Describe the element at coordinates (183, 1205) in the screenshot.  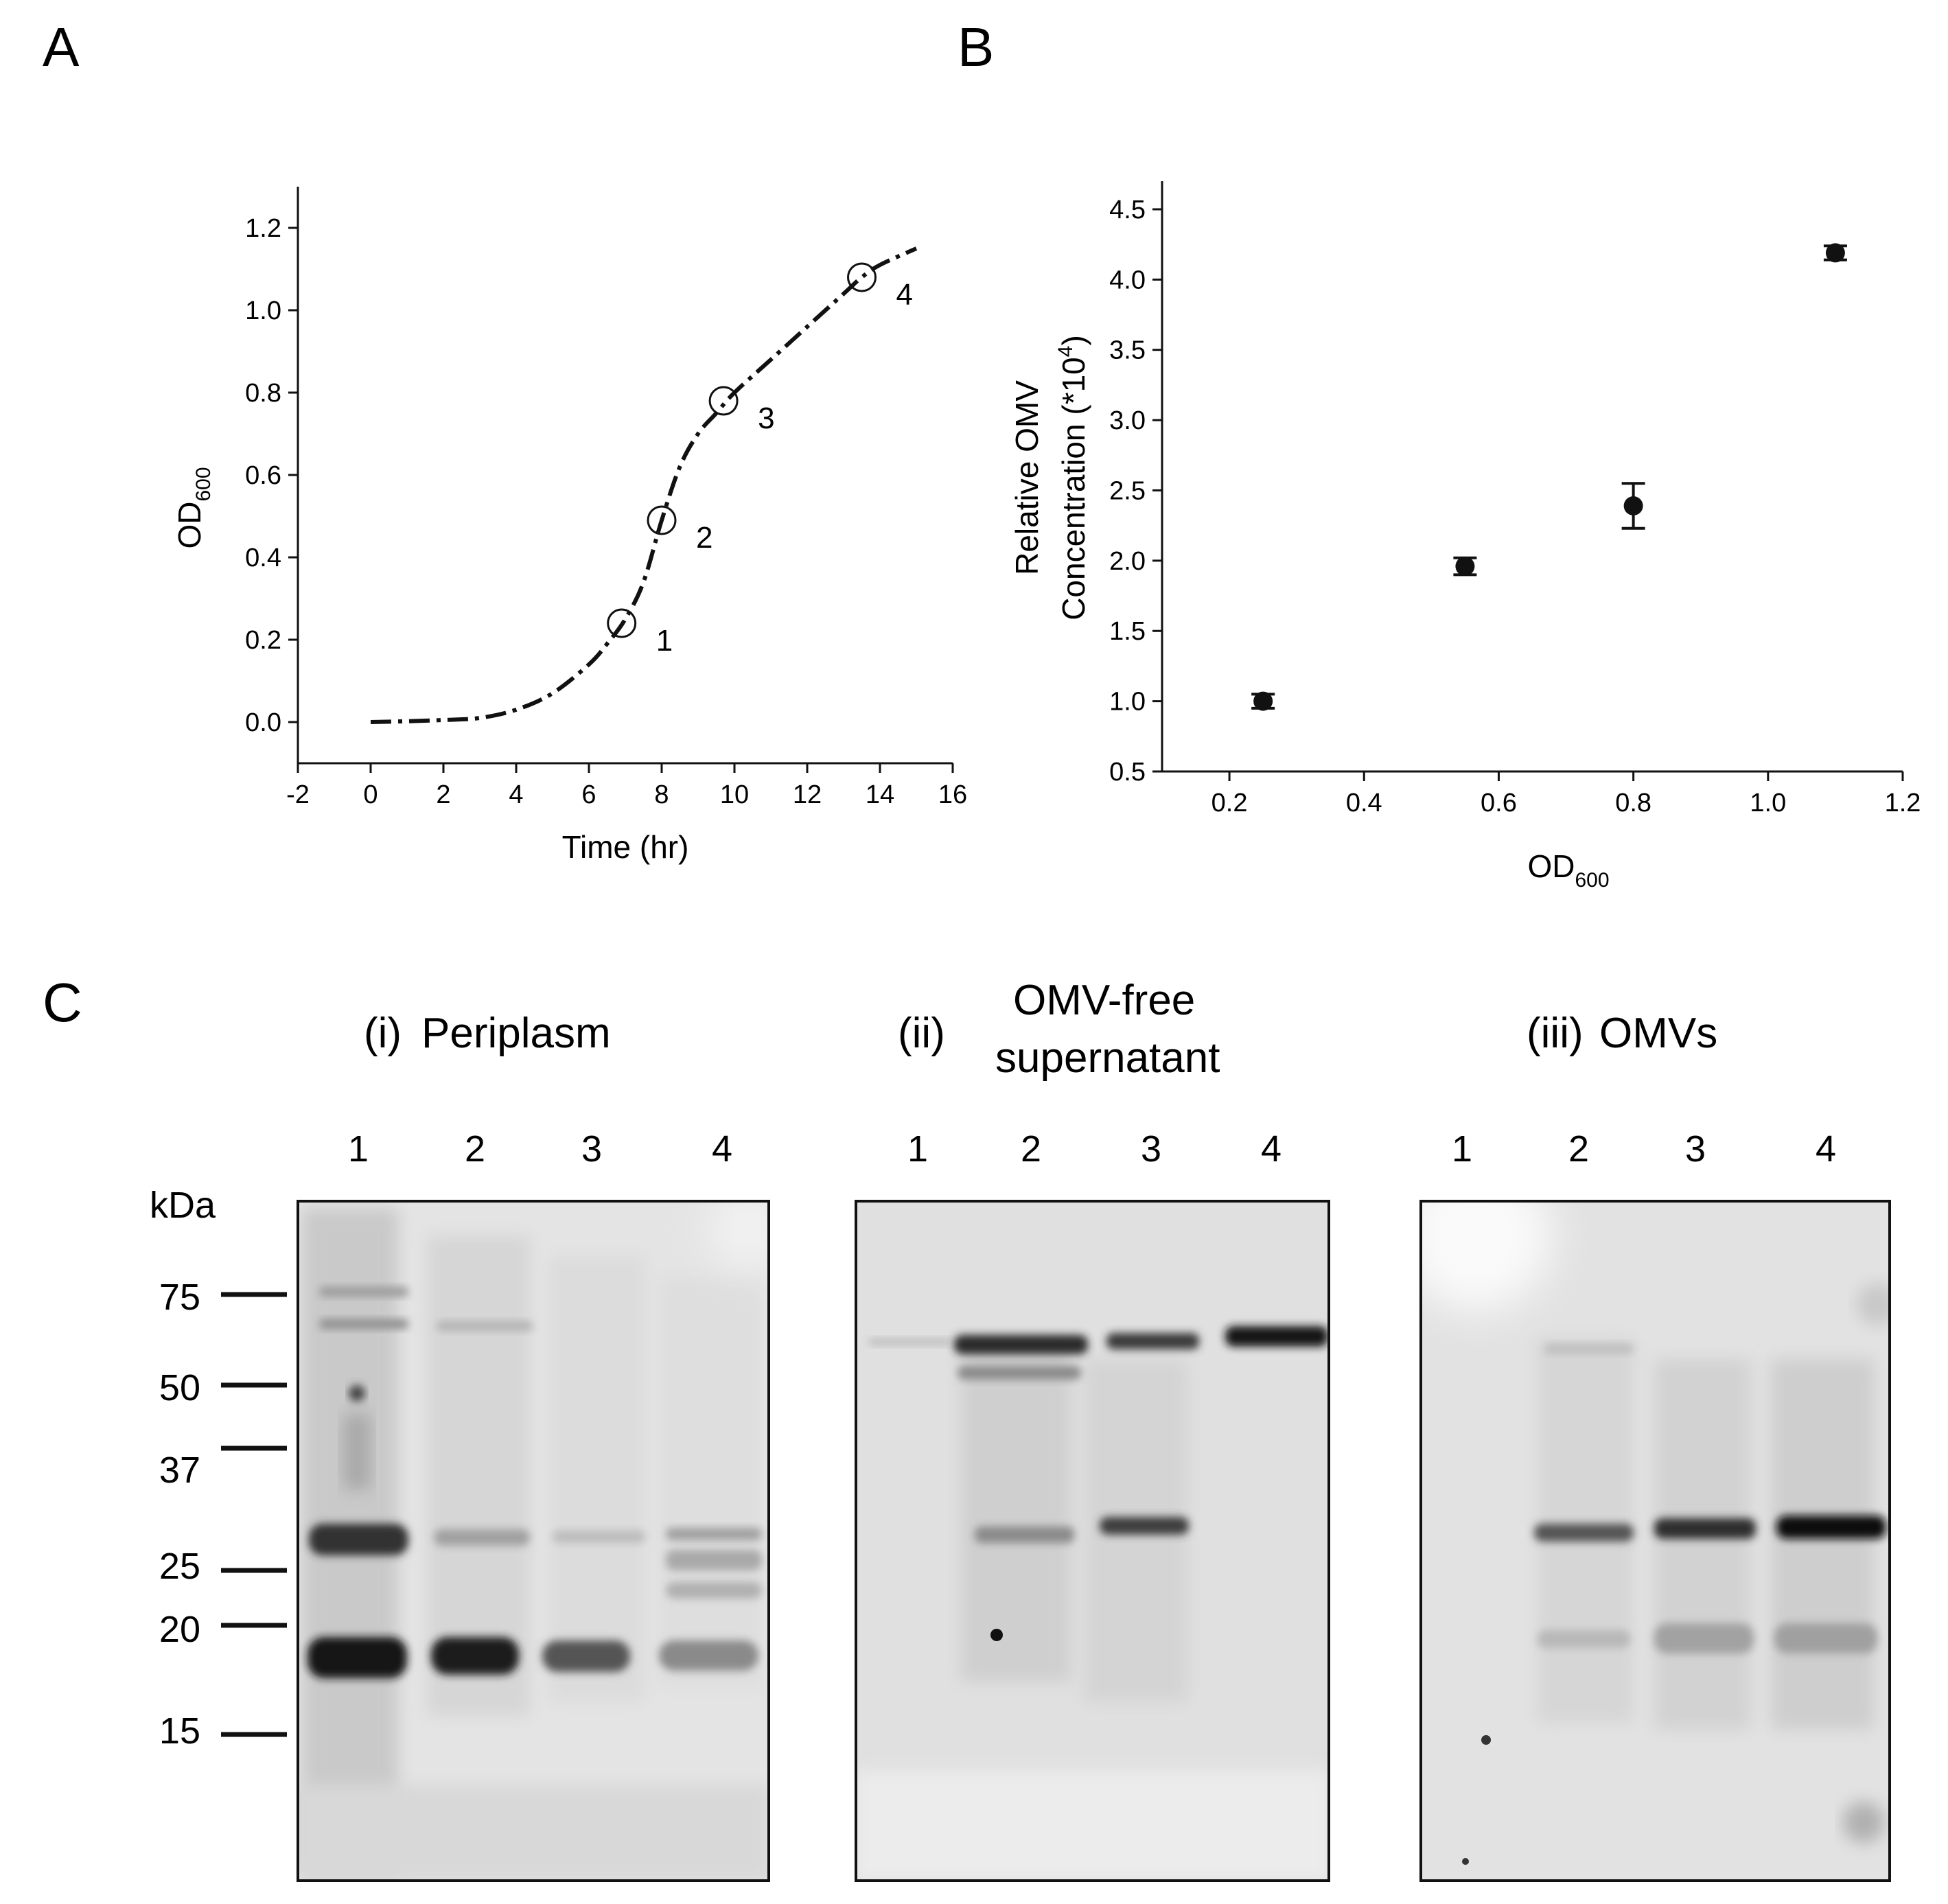
I see `kda-label: kDa` at that location.